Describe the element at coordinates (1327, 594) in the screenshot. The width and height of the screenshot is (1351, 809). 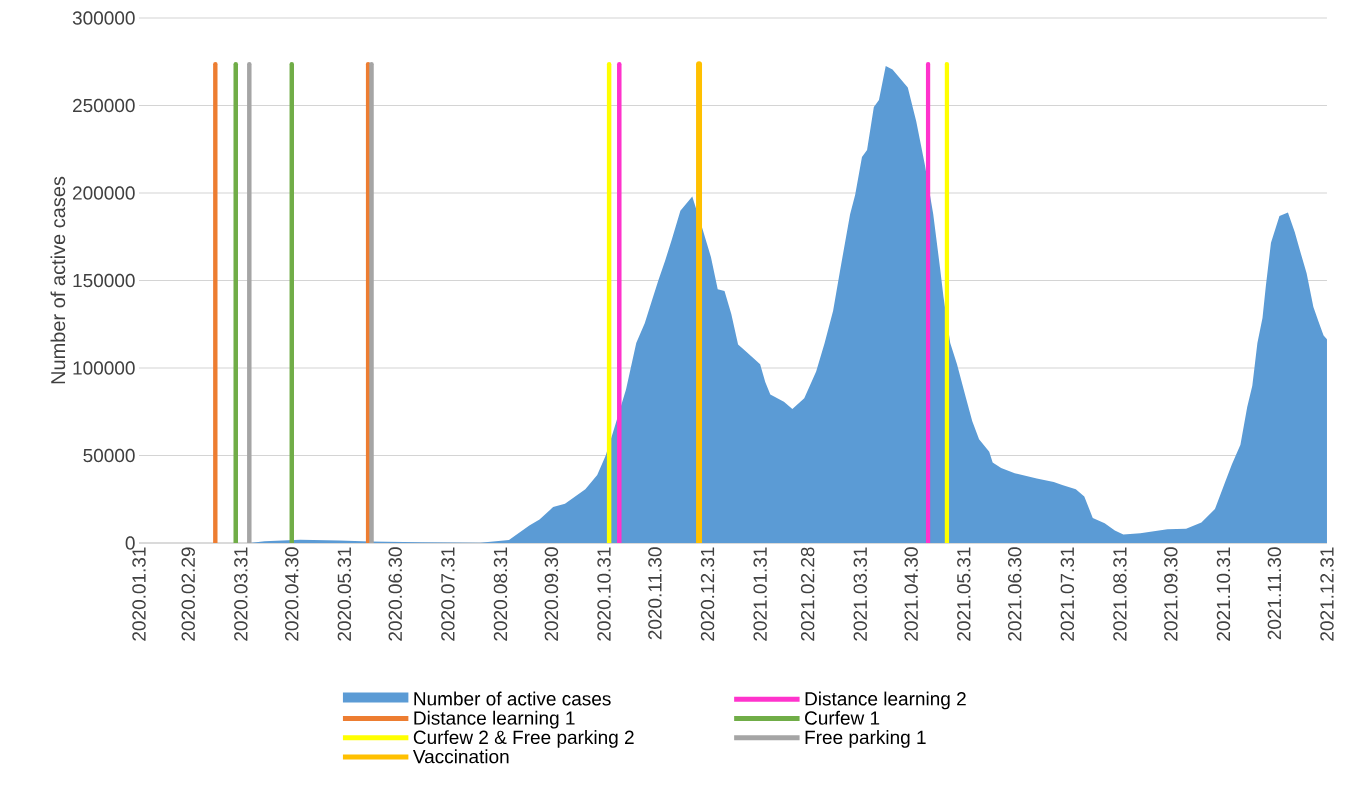
I see `x-tick-label: 2021.12.31` at that location.